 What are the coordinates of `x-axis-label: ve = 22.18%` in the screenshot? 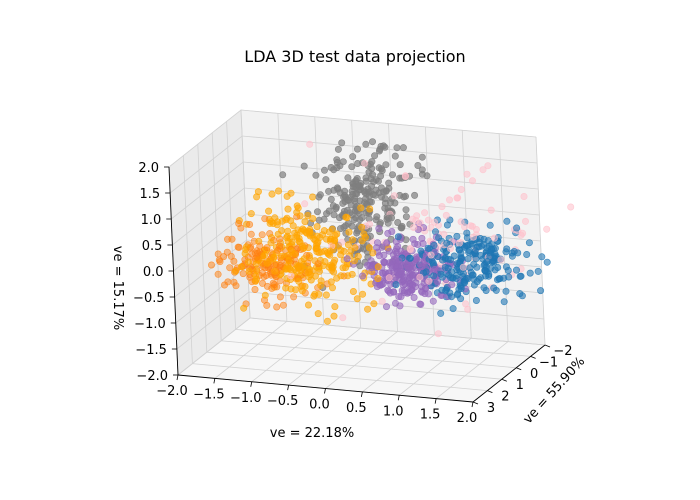 It's located at (312, 433).